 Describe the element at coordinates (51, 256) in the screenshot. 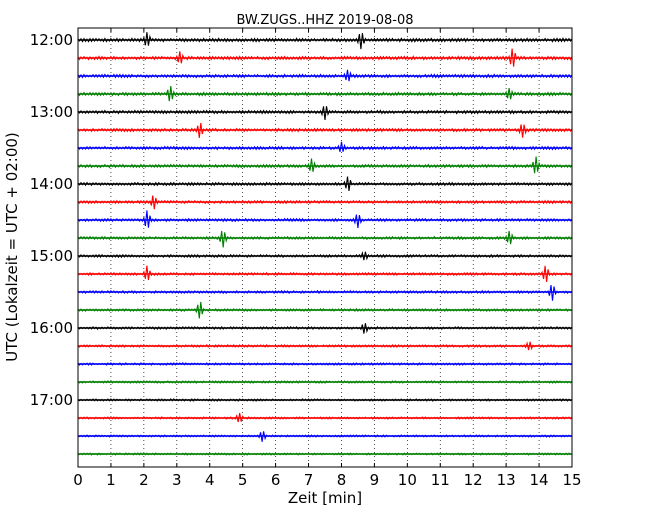

I see `y-tick-label: 15:00` at that location.